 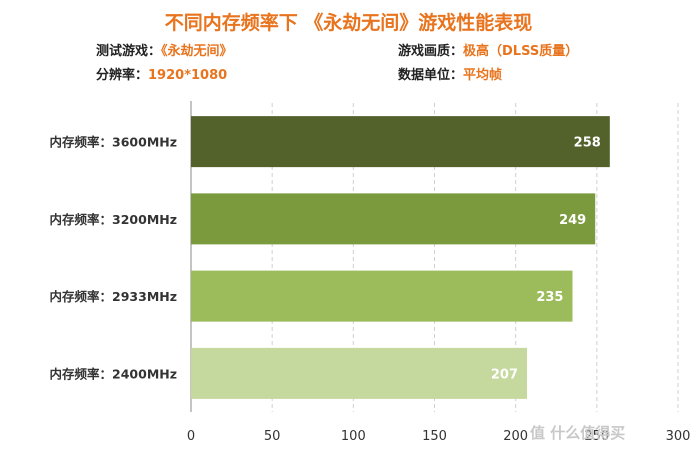 What do you see at coordinates (197, 51) in the screenshot?
I see `test-game-value: 《永劫无间》` at bounding box center [197, 51].